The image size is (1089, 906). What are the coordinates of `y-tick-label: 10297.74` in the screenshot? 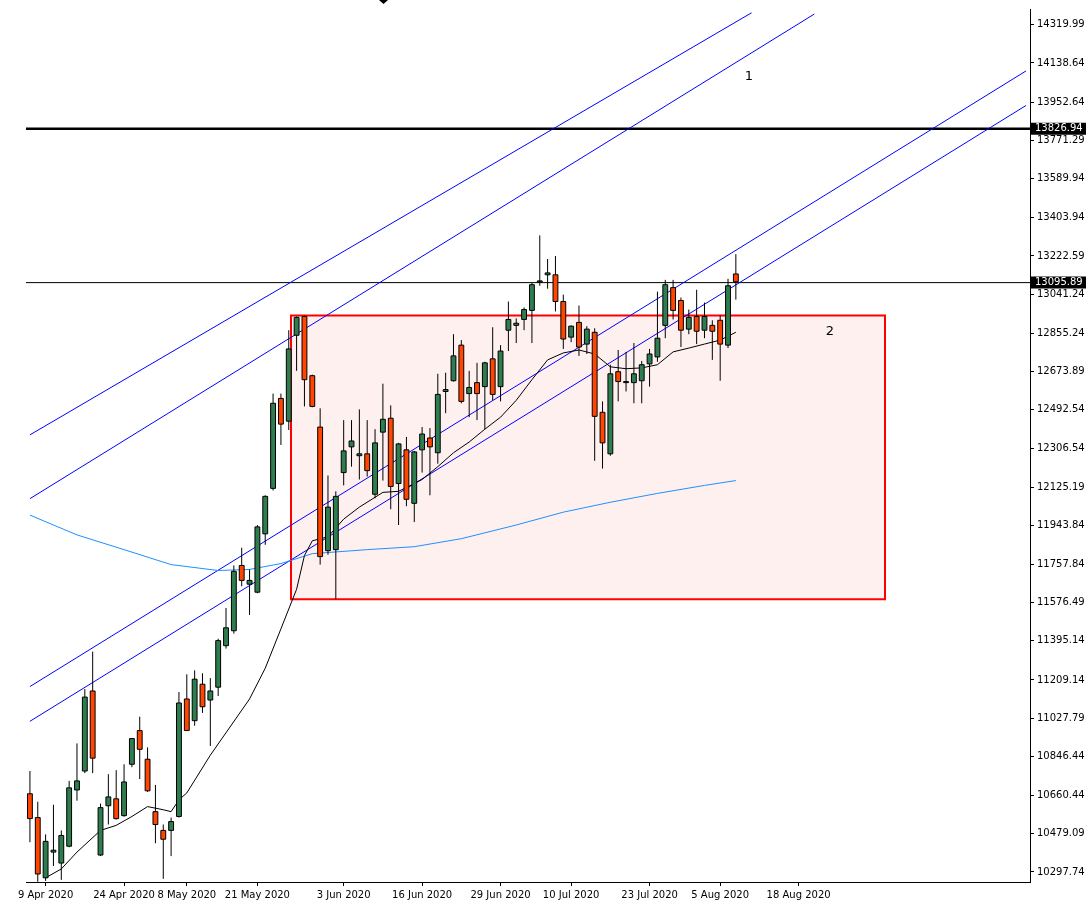 It's located at (1061, 871).